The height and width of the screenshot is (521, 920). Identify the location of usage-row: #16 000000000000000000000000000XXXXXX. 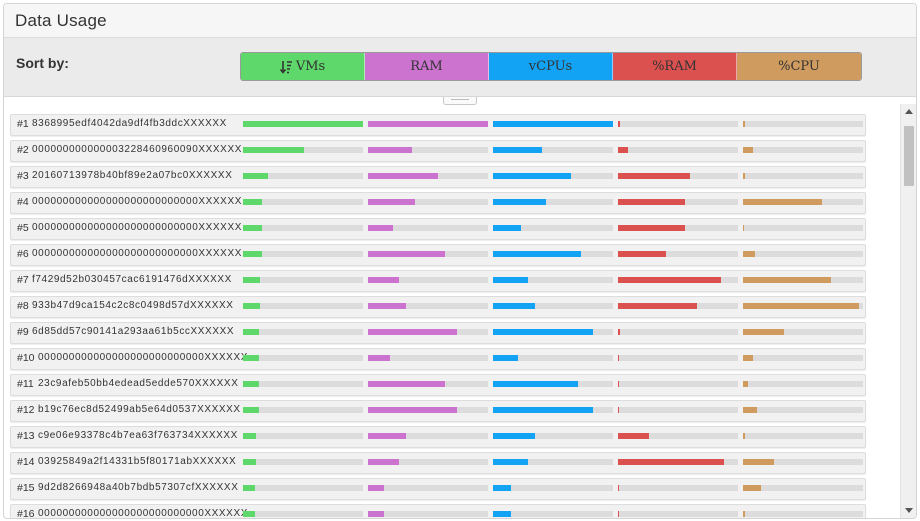
(438, 511).